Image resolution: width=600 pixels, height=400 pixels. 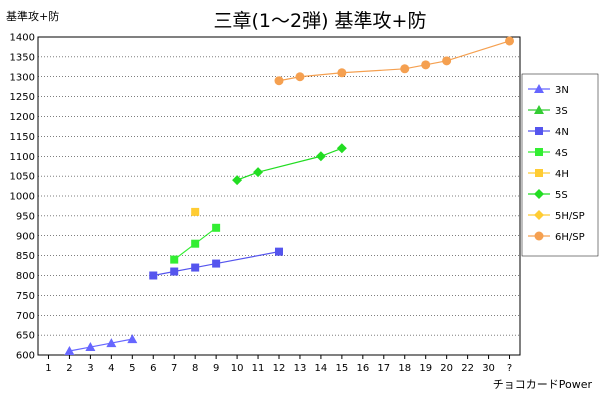 What do you see at coordinates (153, 368) in the screenshot?
I see `x-tick-label: 6` at bounding box center [153, 368].